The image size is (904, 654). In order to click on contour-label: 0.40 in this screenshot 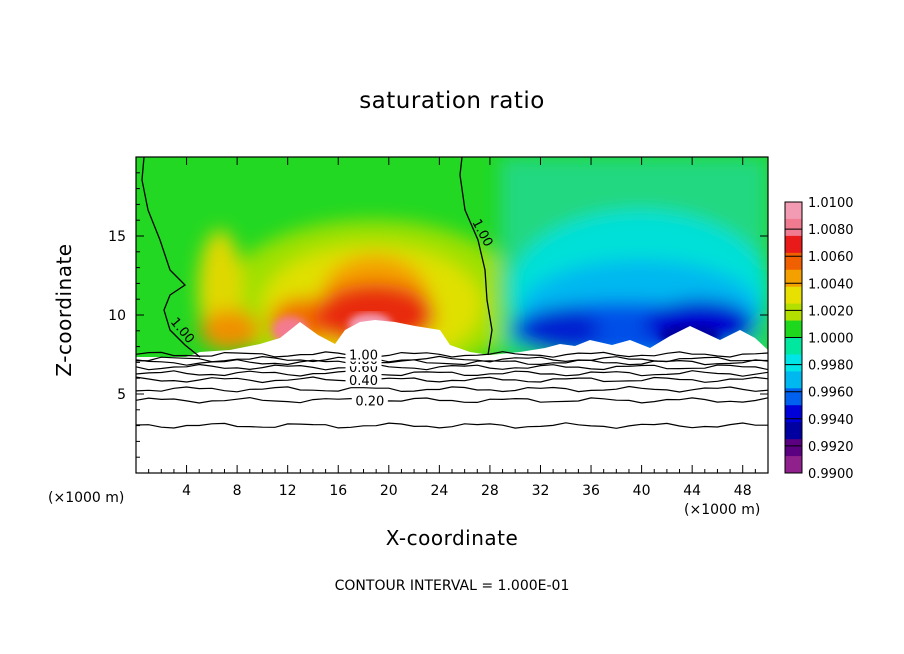, I will do `click(363, 381)`.